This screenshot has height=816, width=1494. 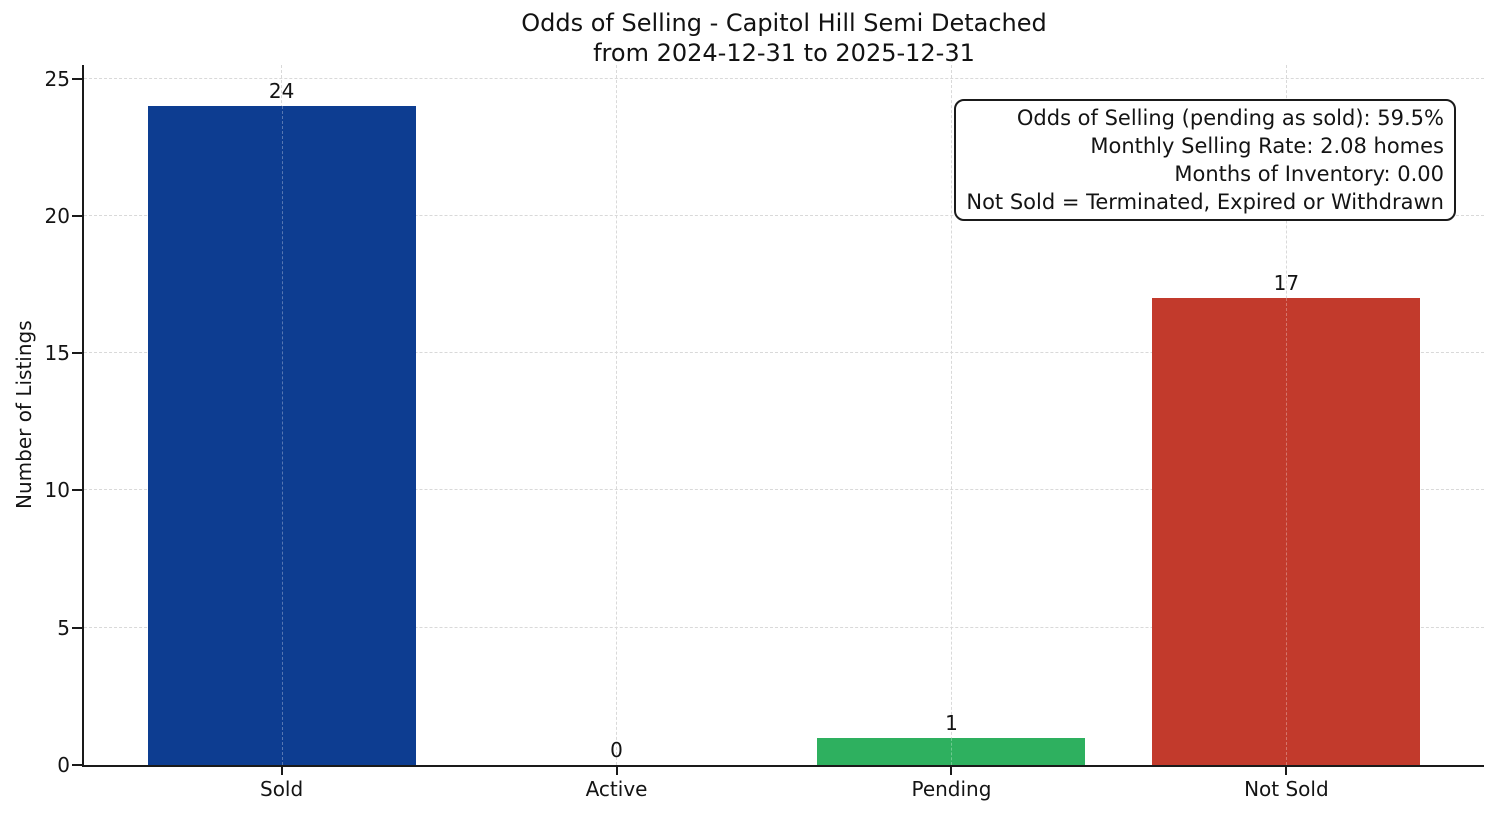 I want to click on bar-value-label-active: 0, so click(x=616, y=750).